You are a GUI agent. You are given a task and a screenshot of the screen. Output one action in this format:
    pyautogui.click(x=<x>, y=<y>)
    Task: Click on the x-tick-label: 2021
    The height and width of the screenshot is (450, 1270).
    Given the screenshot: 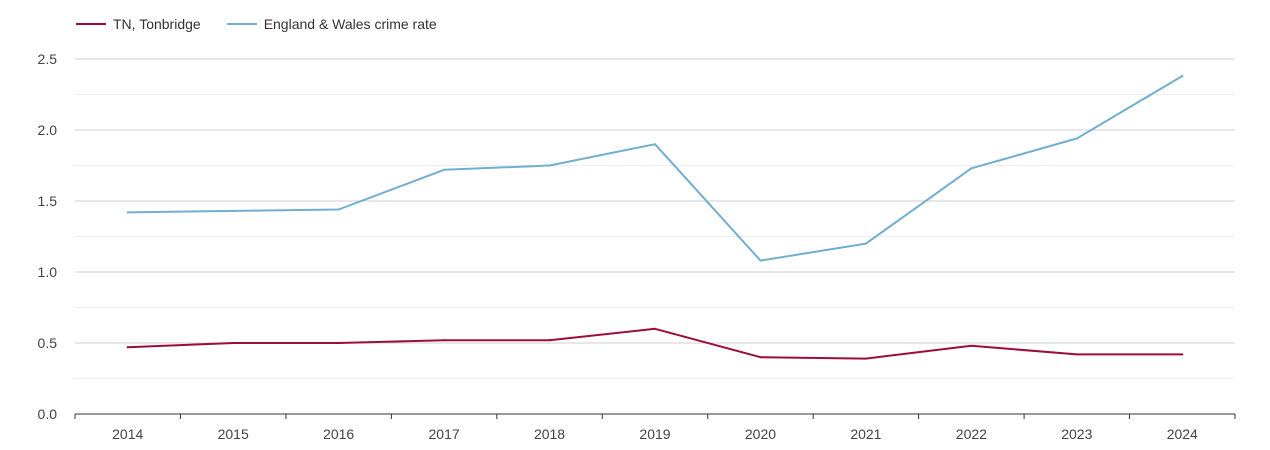 What is the action you would take?
    pyautogui.click(x=865, y=434)
    